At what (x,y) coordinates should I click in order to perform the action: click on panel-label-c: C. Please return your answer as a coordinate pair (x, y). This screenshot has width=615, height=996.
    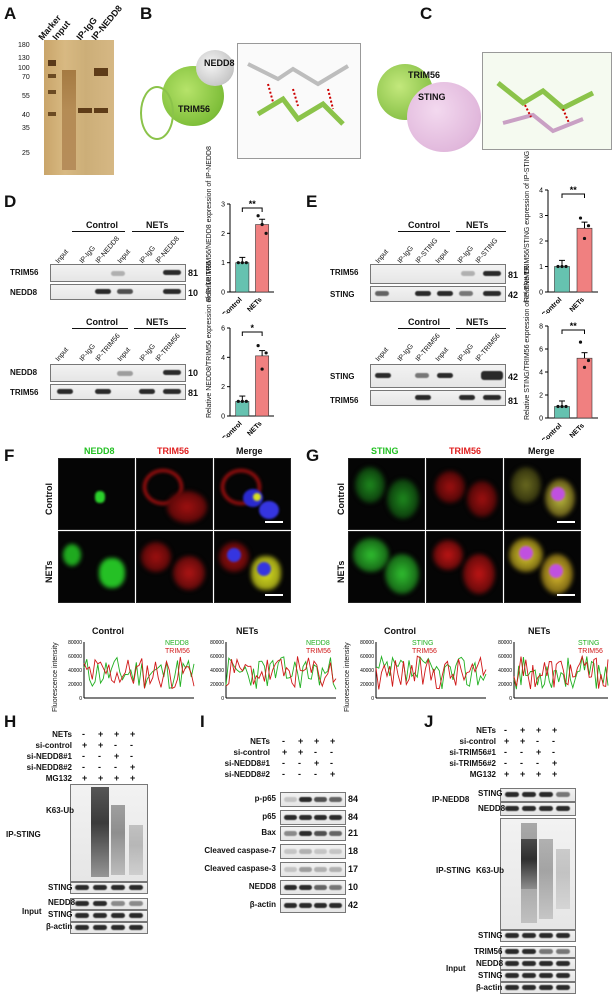
    Looking at the image, I should click on (426, 13).